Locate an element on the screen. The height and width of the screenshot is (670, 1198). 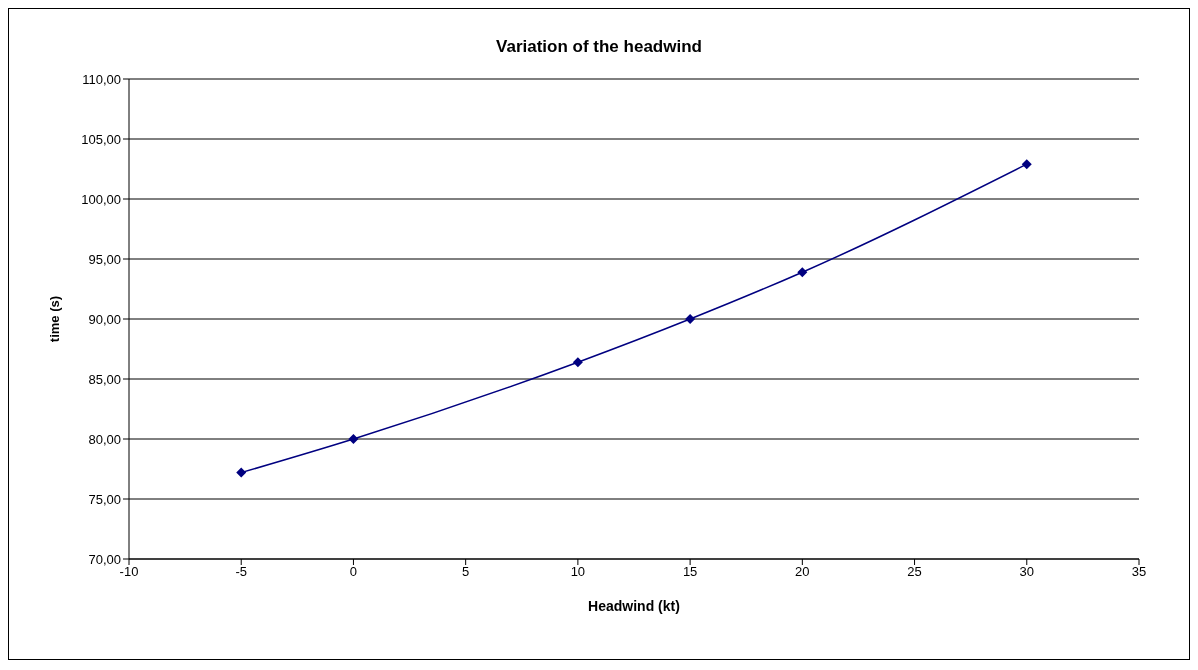
x-tick-label: -10 is located at coordinates (129, 572).